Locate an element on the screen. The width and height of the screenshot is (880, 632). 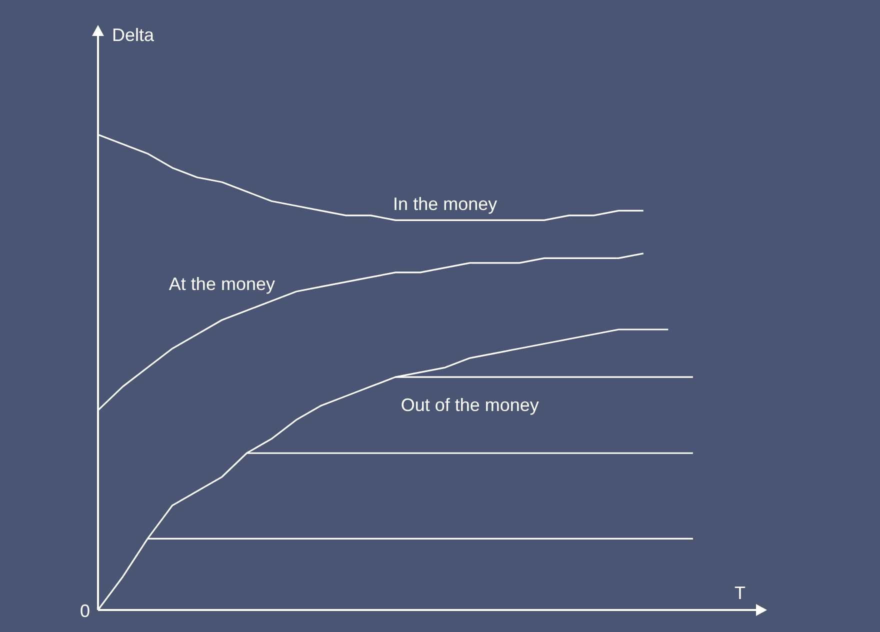
y-axis-title: Delta is located at coordinates (134, 34).